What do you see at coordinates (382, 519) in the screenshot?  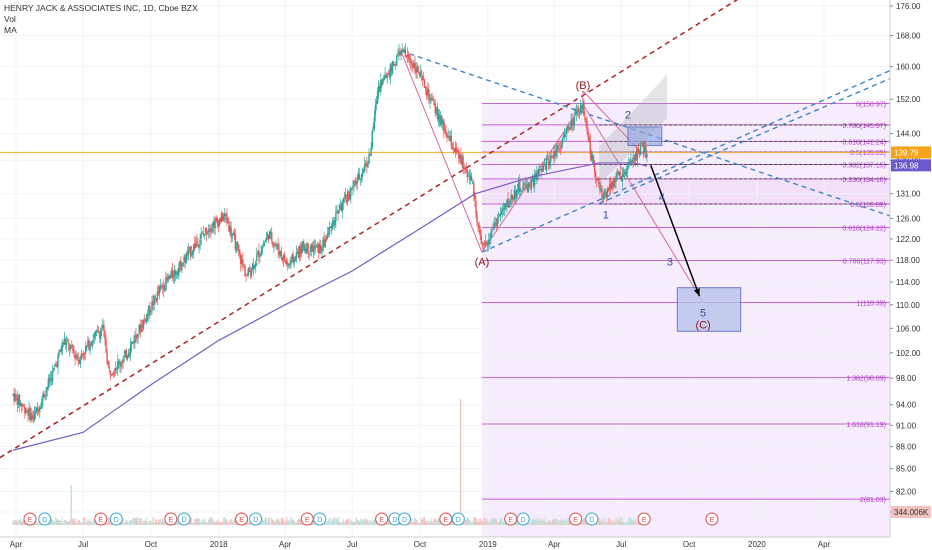 I see `earnings-marker` at bounding box center [382, 519].